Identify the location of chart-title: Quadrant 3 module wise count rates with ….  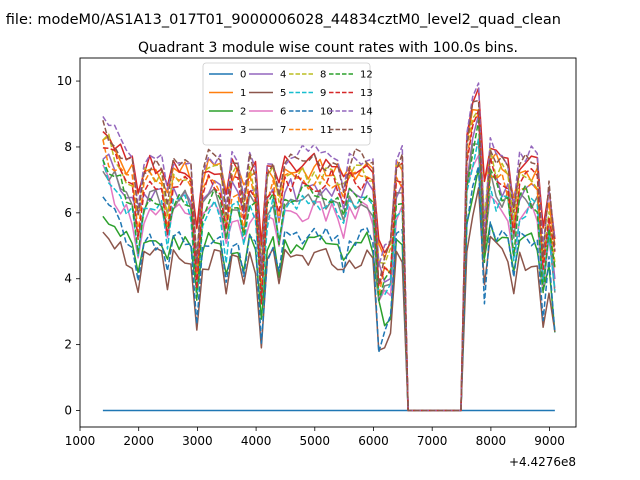
(328, 48).